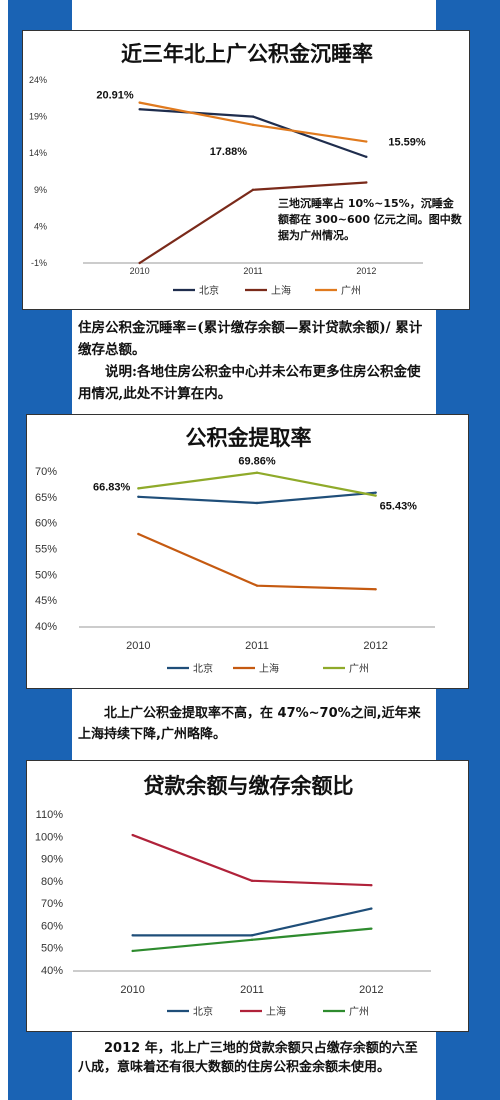  Describe the element at coordinates (49, 837) in the screenshot. I see `y-tick-label: 100%` at that location.